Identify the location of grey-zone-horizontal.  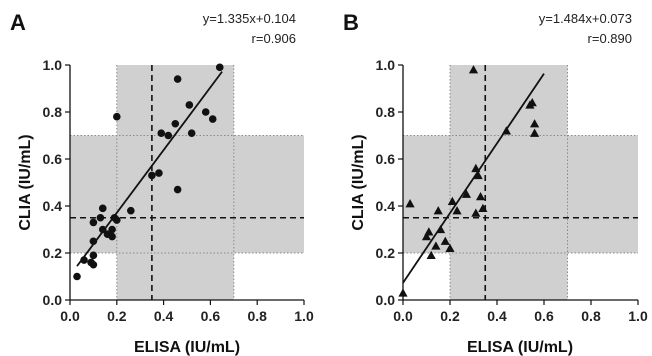
(520, 194).